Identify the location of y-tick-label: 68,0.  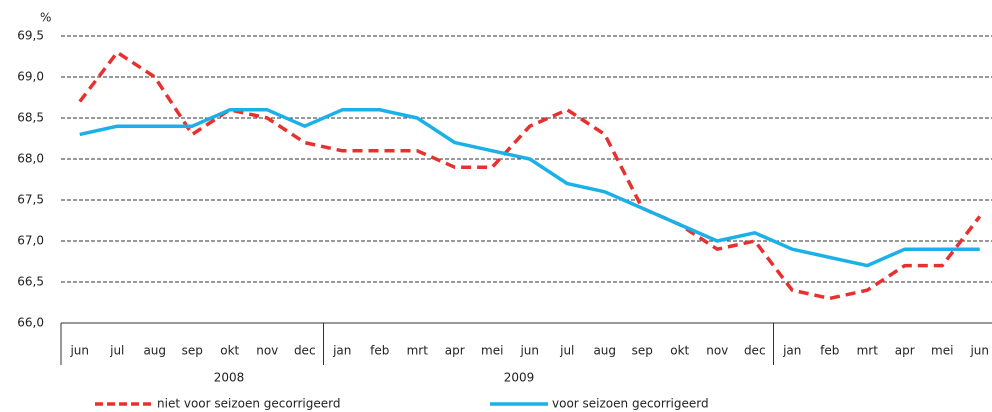
(30, 159).